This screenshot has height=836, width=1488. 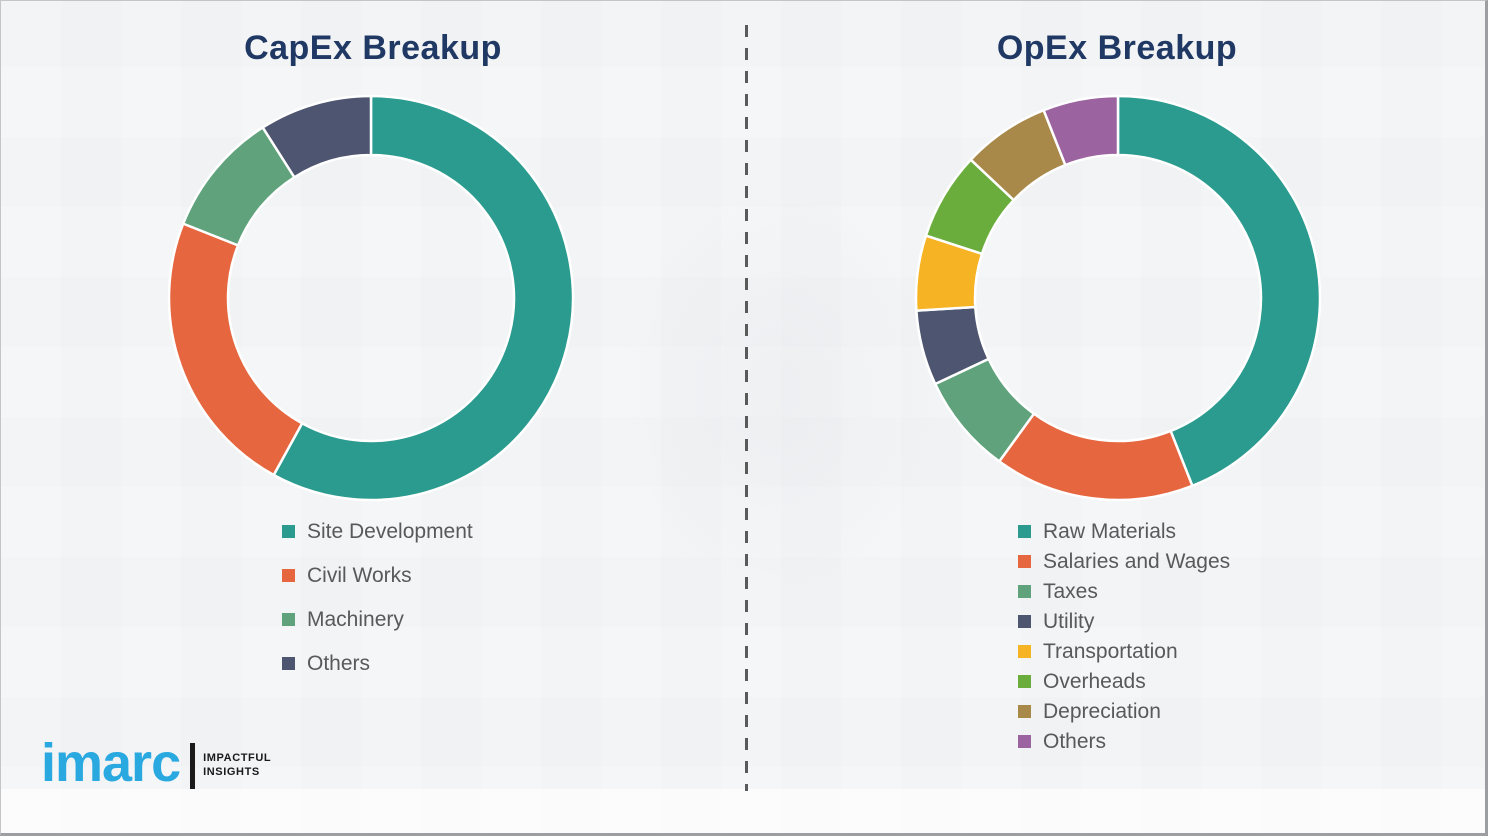 I want to click on legend-item-raw-materials: Raw Materials, so click(x=1124, y=531).